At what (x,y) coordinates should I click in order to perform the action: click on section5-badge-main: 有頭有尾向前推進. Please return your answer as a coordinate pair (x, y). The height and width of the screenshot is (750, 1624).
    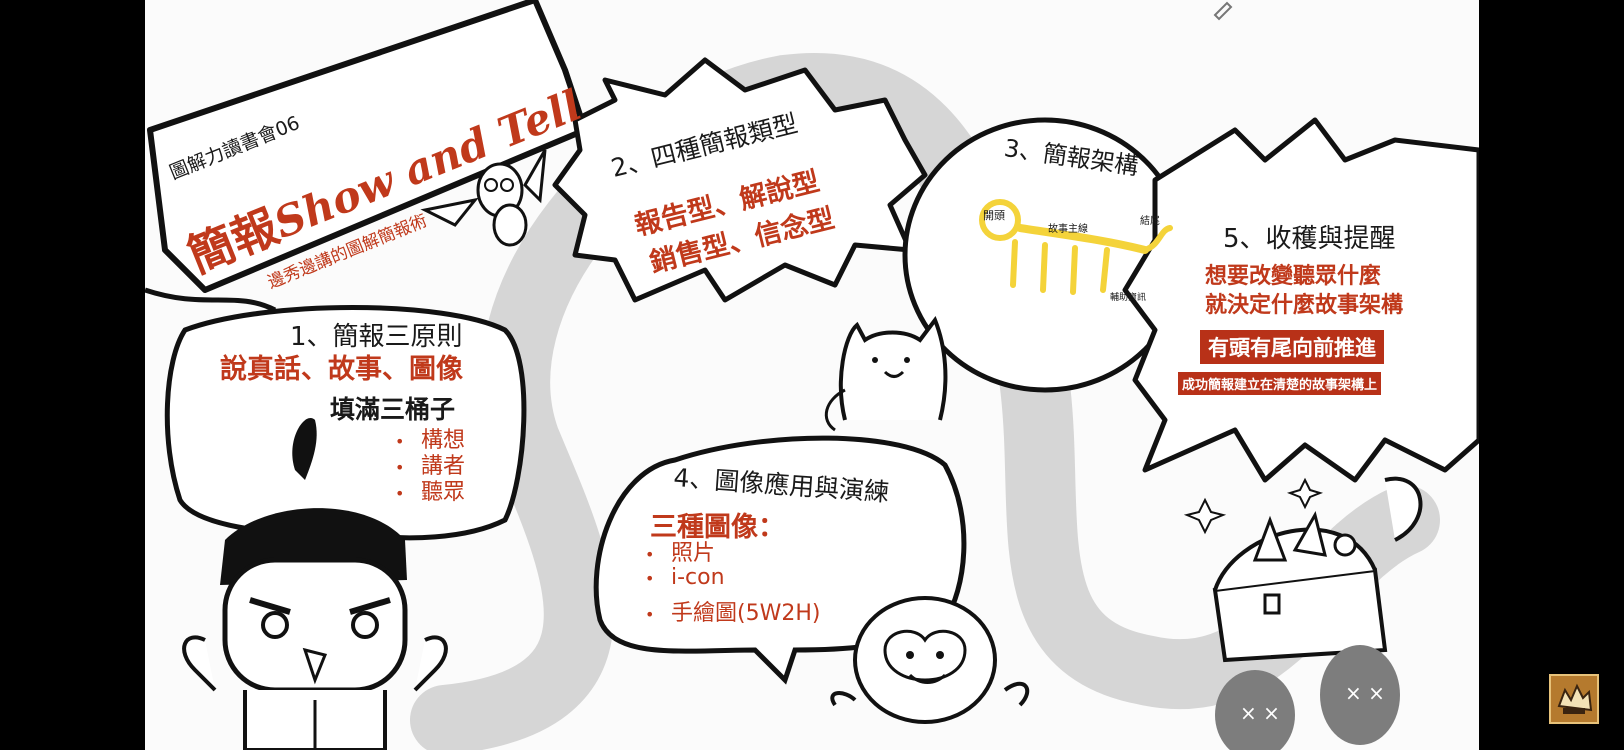
    Looking at the image, I should click on (1292, 347).